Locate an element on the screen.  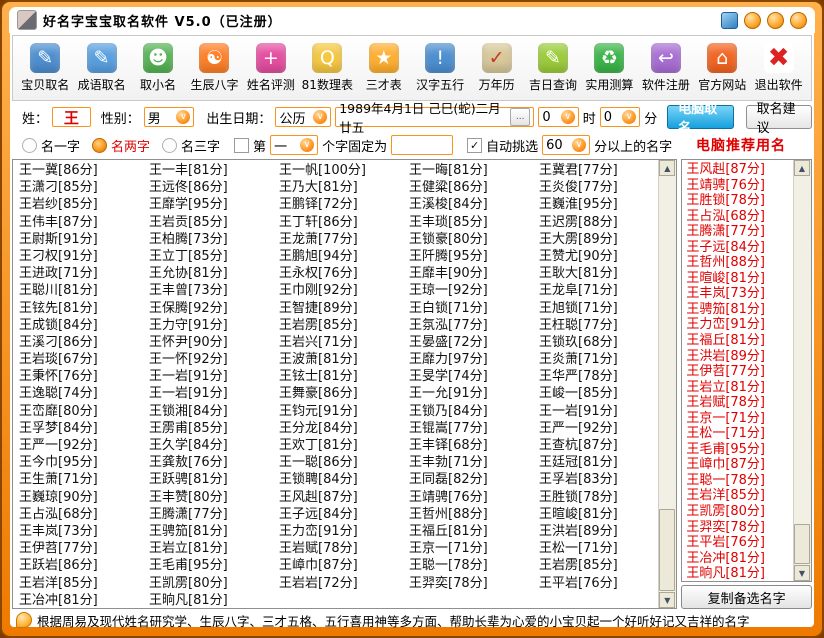
auto-pick-checkbox: ✓ is located at coordinates (475, 145).